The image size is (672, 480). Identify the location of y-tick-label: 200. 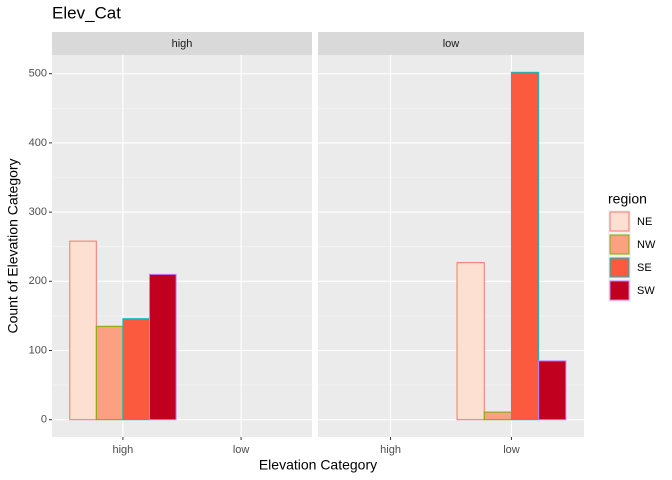
(38, 281).